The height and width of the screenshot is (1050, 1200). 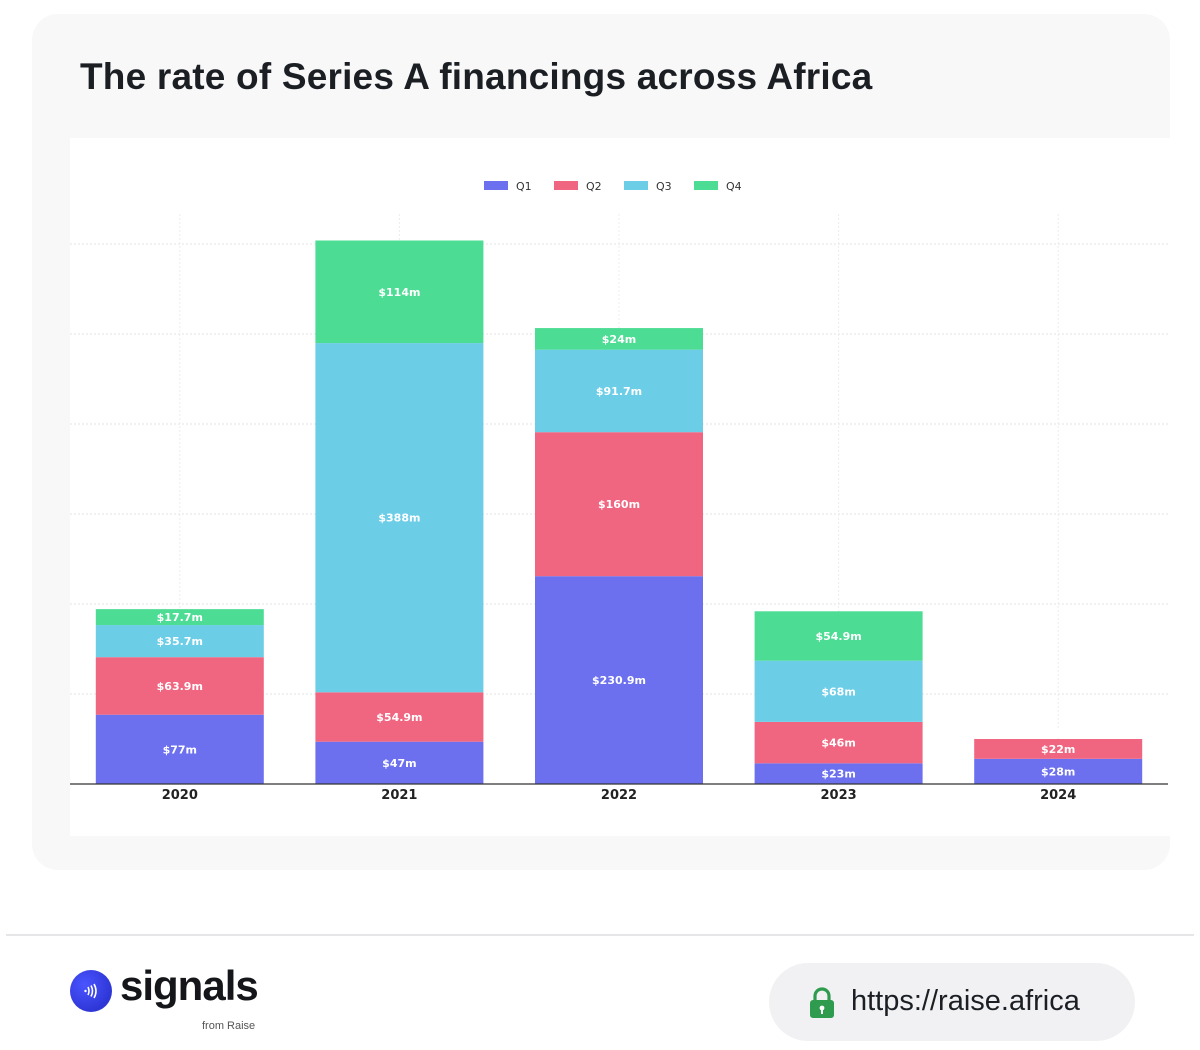 I want to click on data-label: $230.9m, so click(x=619, y=680).